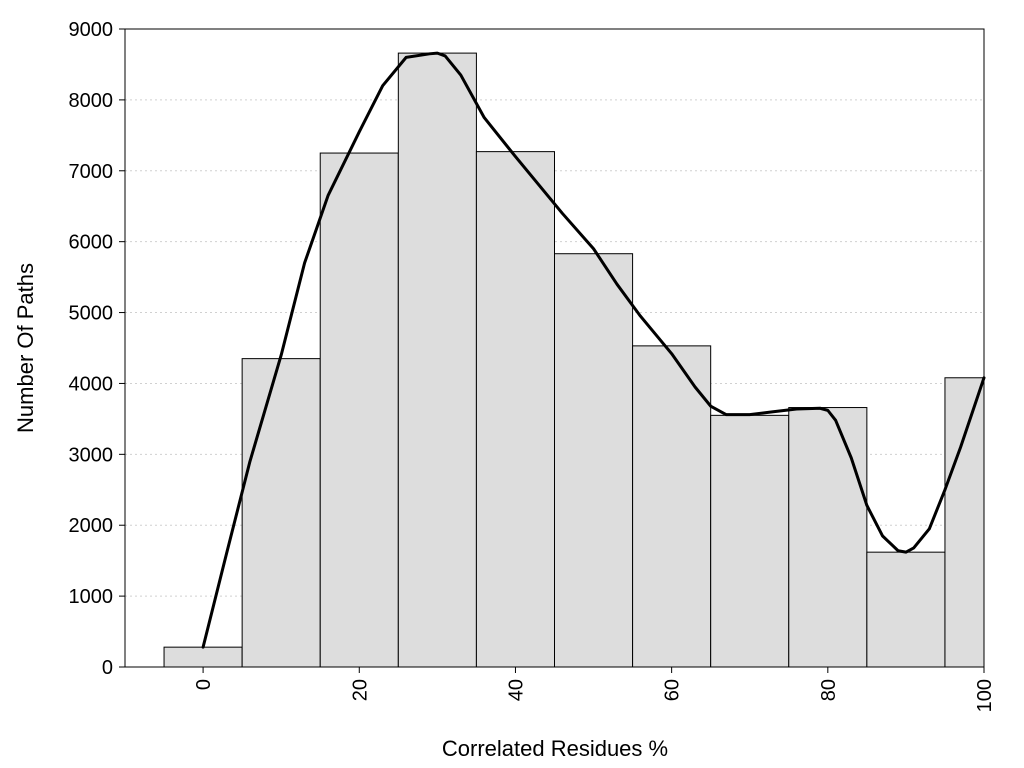 This screenshot has height=768, width=1024. I want to click on y-tick-label-4000: 4000, so click(91, 384).